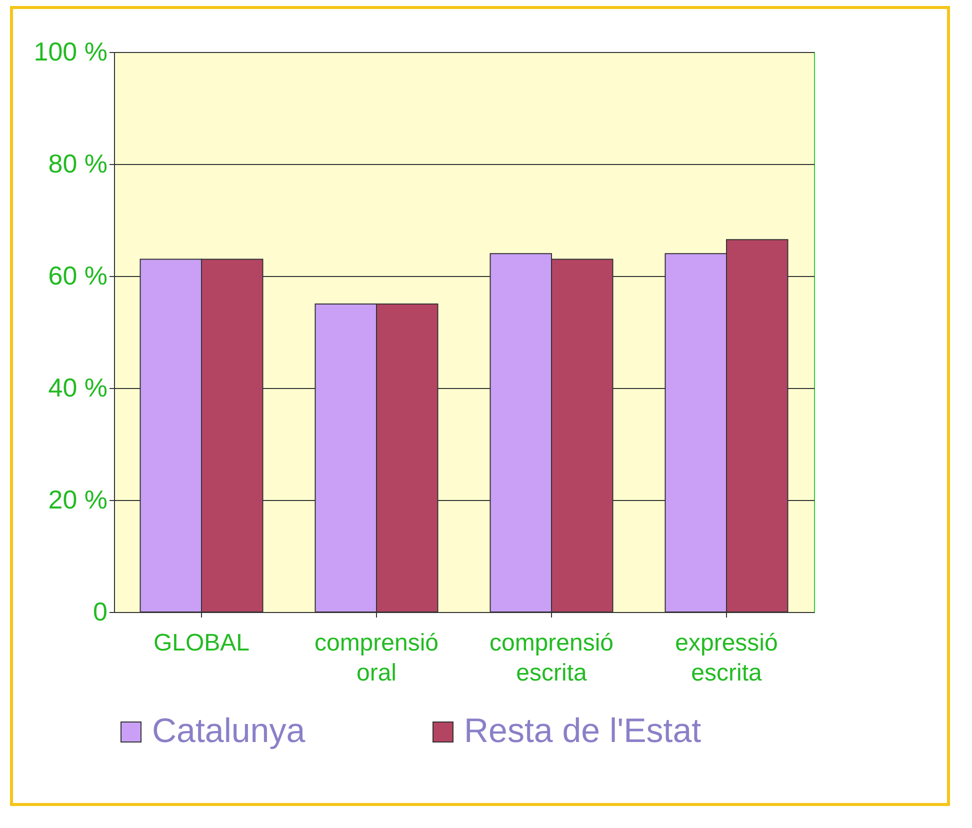  What do you see at coordinates (376, 658) in the screenshot?
I see `x-tick-label: comprensió oral` at bounding box center [376, 658].